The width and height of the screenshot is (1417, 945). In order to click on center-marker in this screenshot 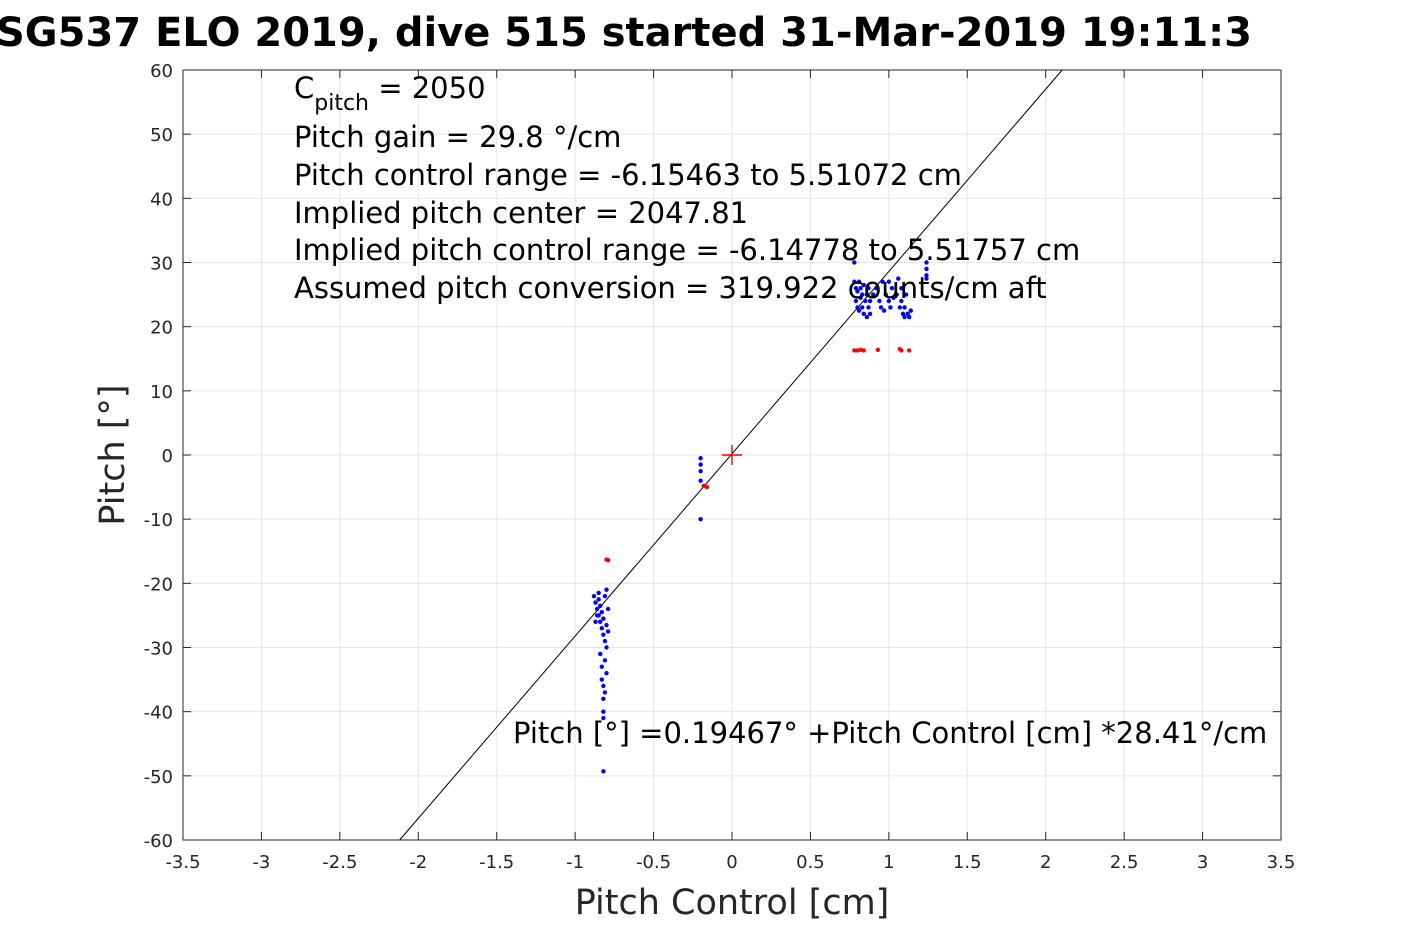, I will do `click(732, 455)`.